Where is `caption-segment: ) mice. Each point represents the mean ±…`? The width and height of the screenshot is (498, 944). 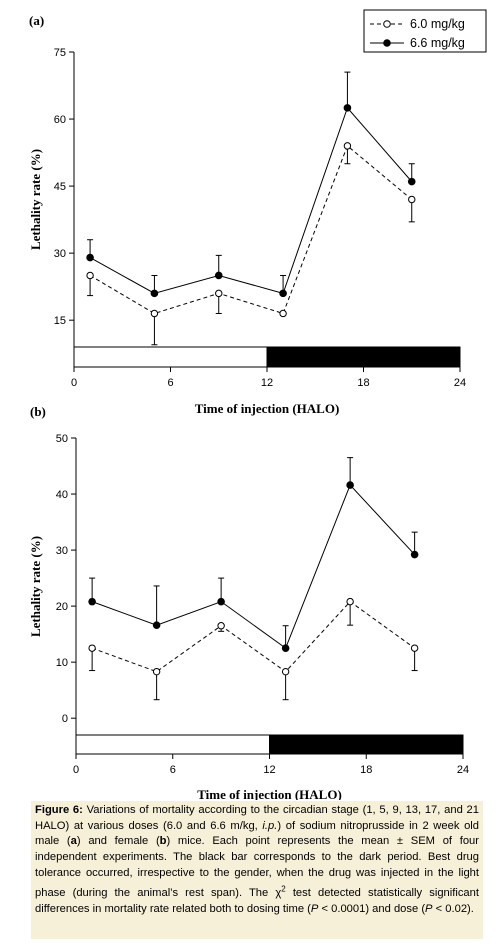
caption-segment: ) mice. Each point represents the mean ±… is located at coordinates (257, 867).